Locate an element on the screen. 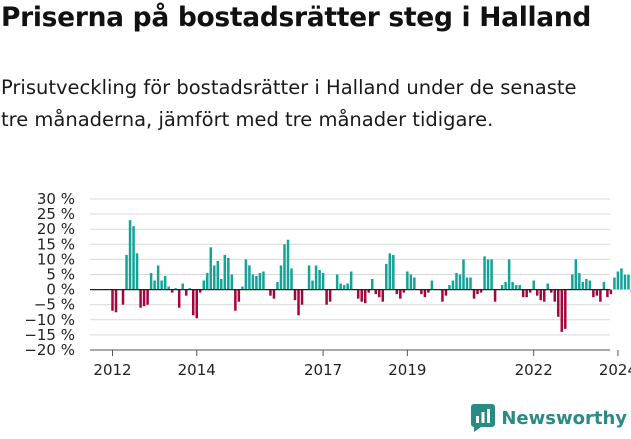 This screenshot has width=631, height=439. y-tick-label: 20 % is located at coordinates (56, 229).